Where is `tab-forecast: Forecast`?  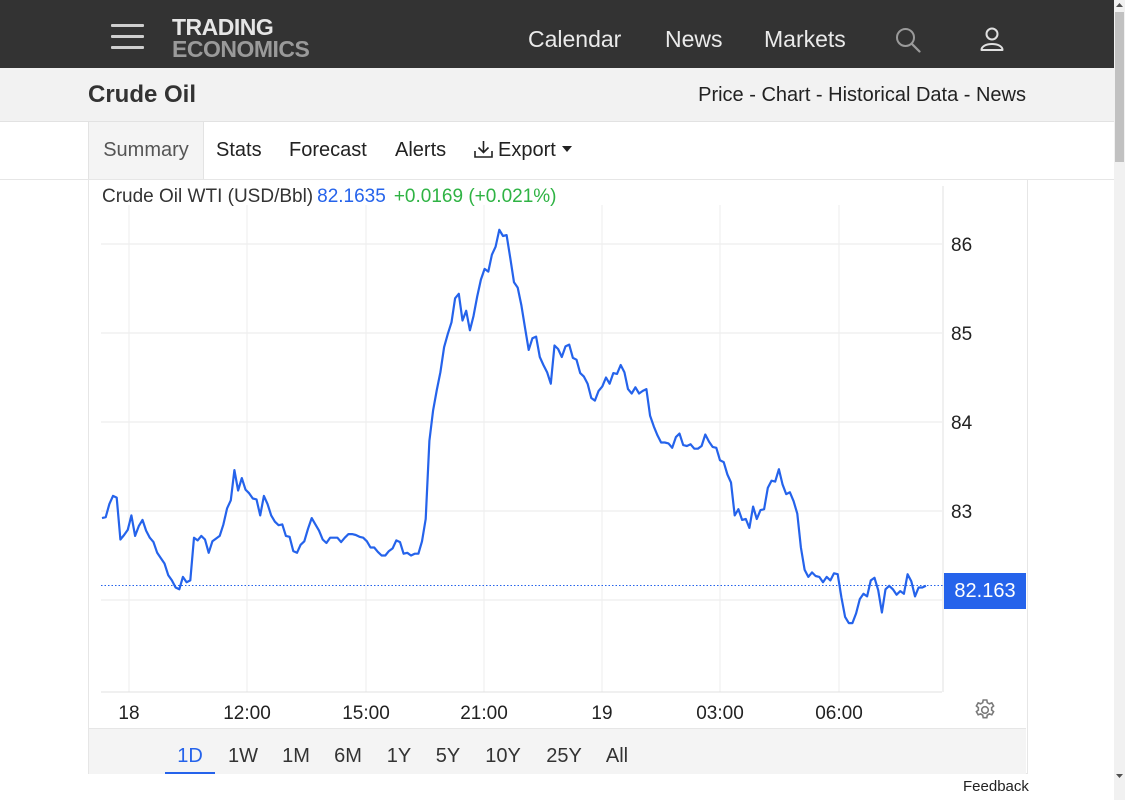 tab-forecast: Forecast is located at coordinates (328, 150).